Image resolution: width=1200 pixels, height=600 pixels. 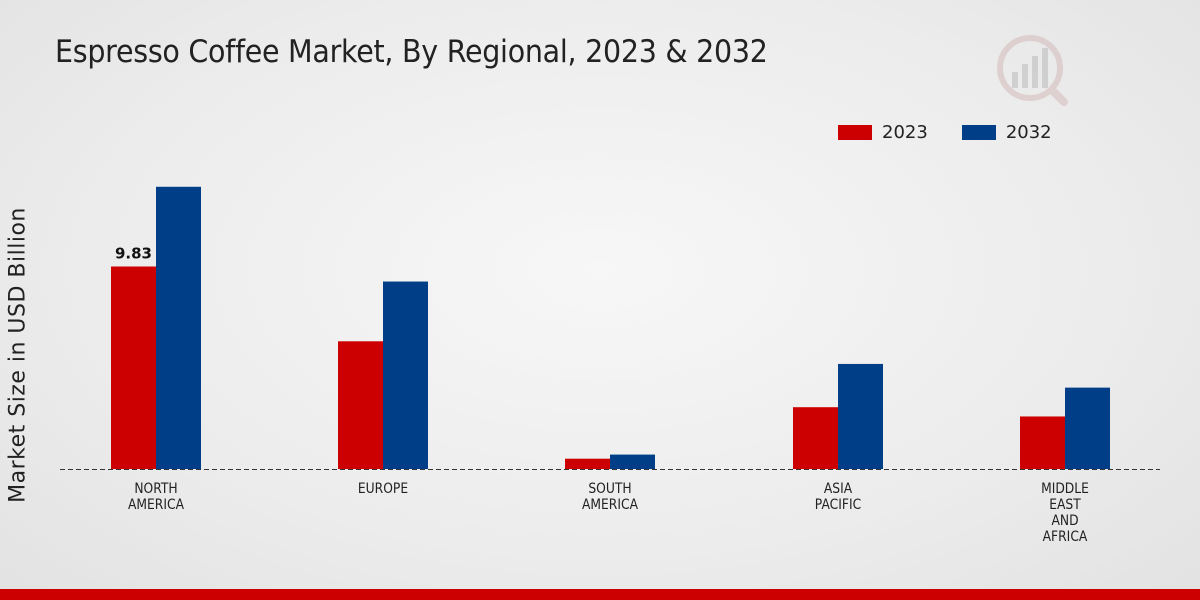 I want to click on x-tick-label-4: MIDDLE EAST AND AFRICA, so click(x=1065, y=513).